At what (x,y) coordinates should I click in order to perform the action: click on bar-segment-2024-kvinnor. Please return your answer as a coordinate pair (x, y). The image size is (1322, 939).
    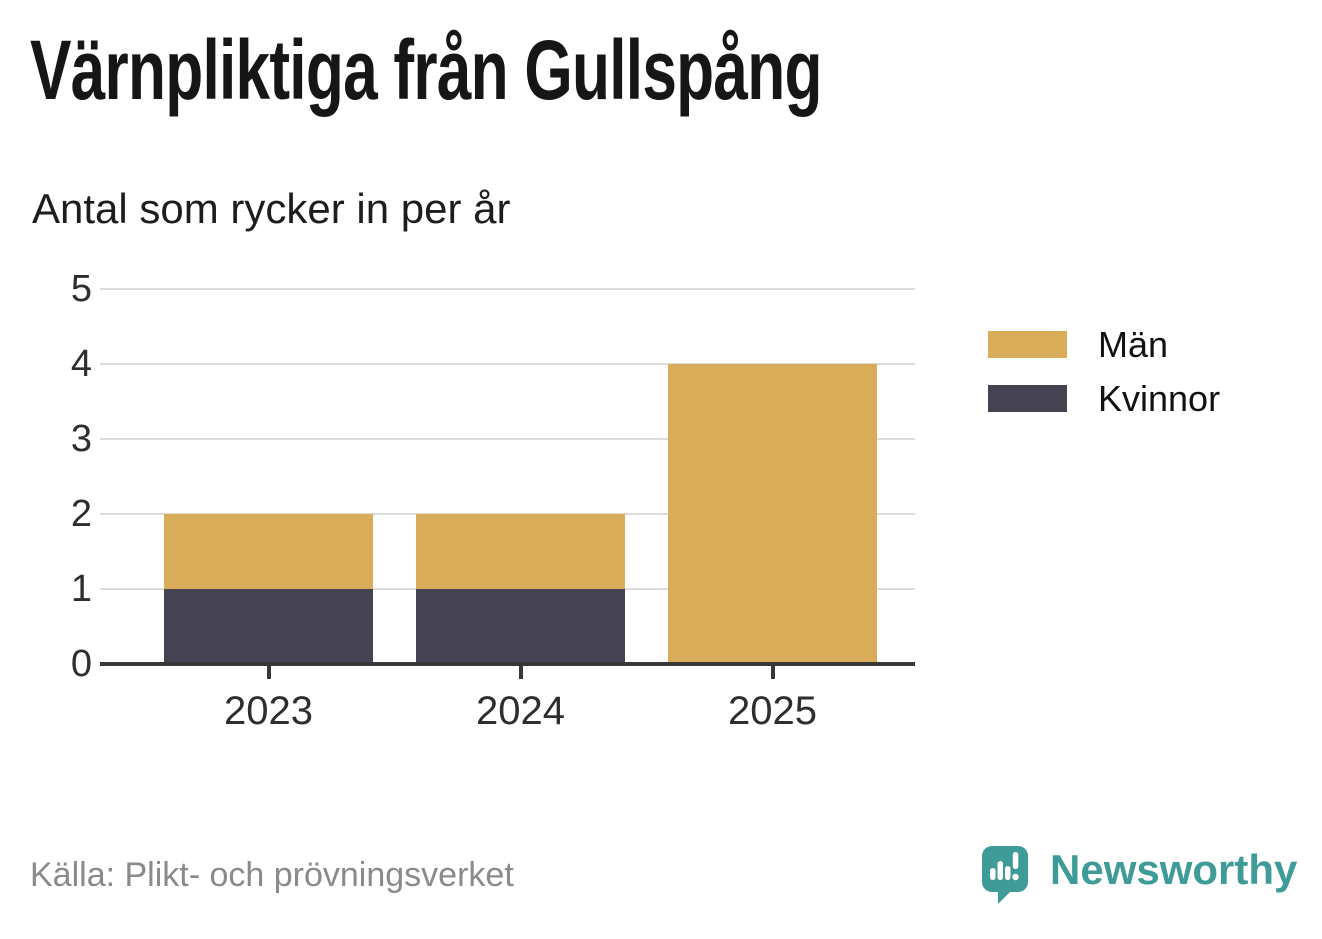
    Looking at the image, I should click on (520, 626).